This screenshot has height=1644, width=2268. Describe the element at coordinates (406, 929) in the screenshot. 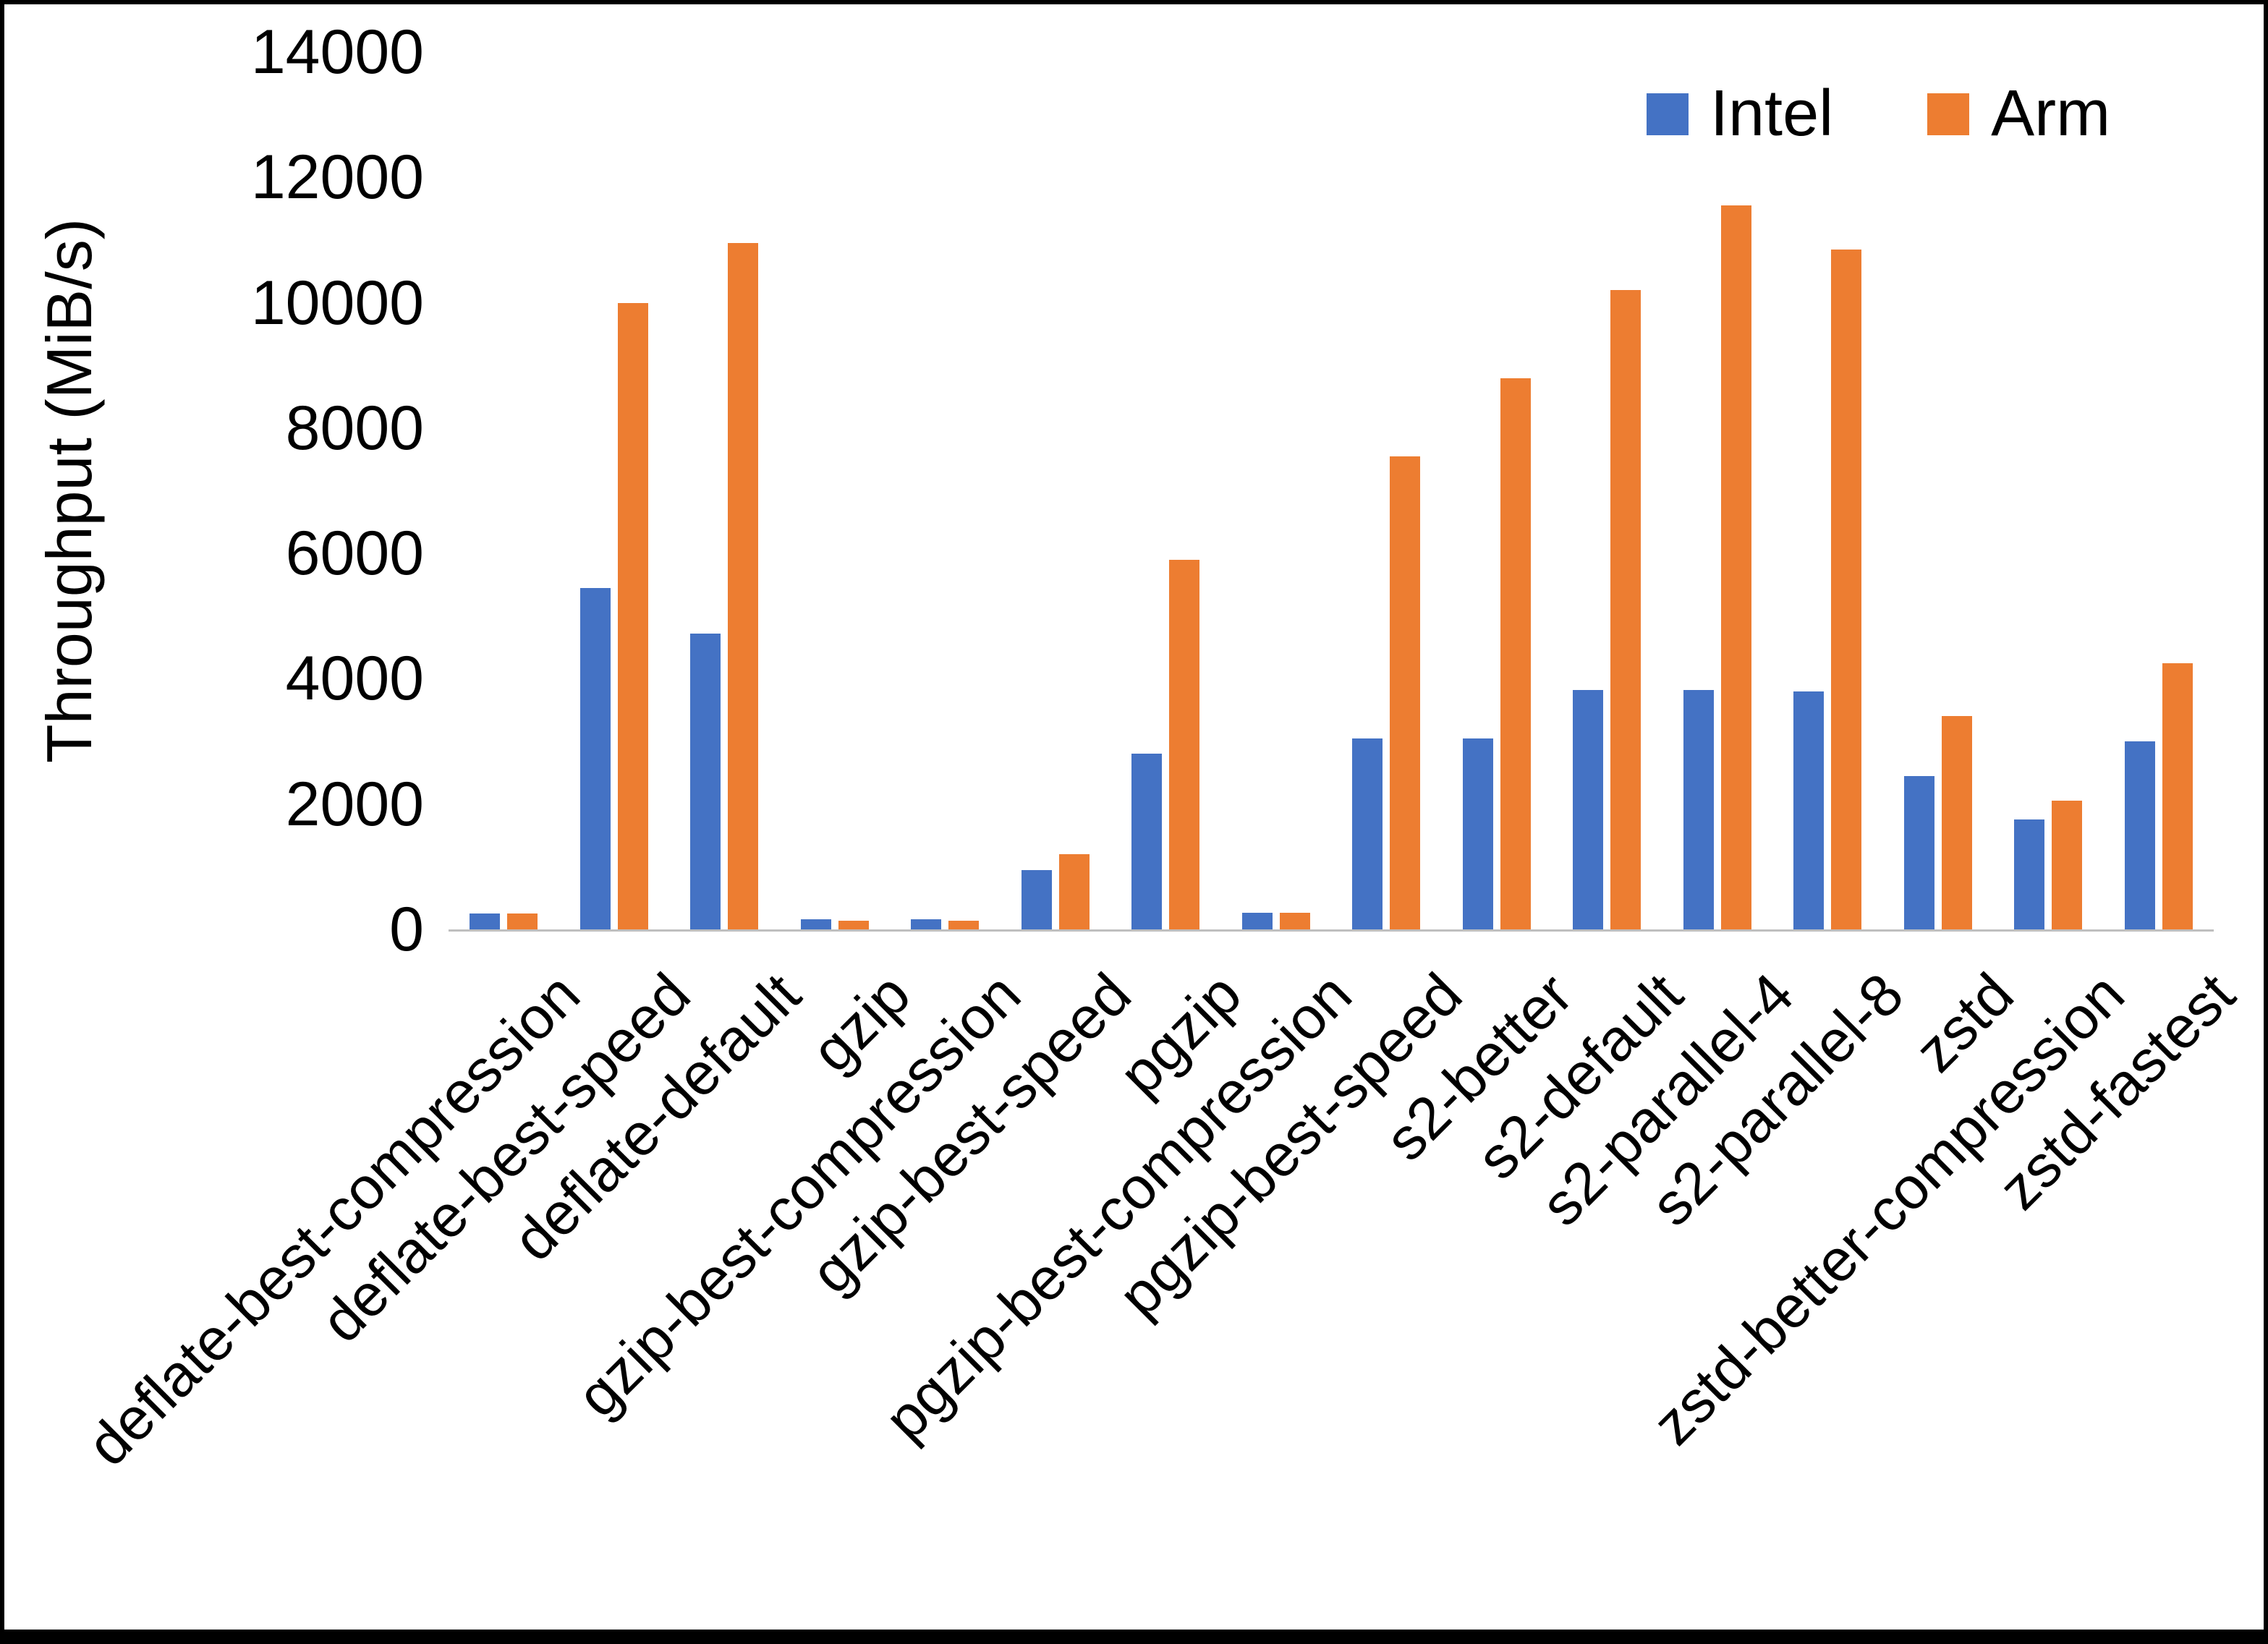

I see `y-tick-label: 0` at that location.